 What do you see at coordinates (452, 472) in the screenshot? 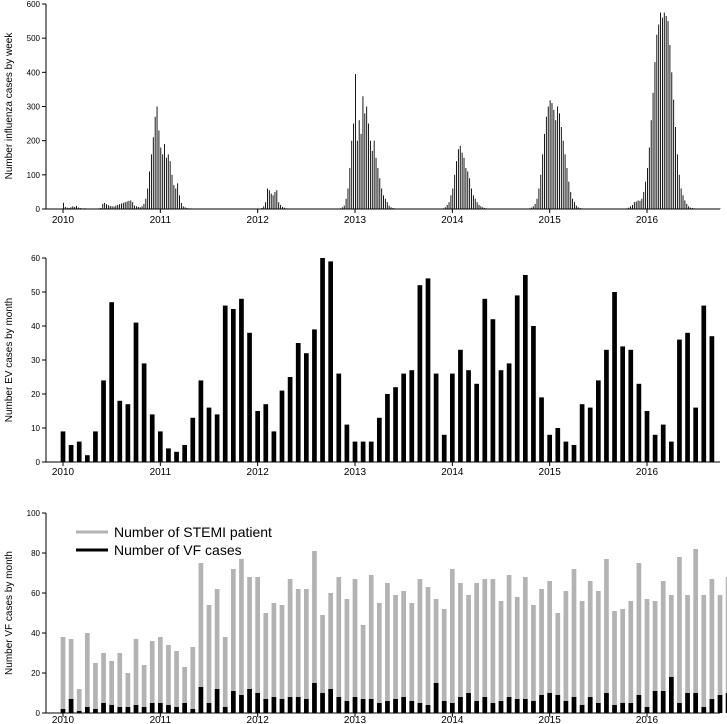
I see `x-tick-label: 2014` at bounding box center [452, 472].